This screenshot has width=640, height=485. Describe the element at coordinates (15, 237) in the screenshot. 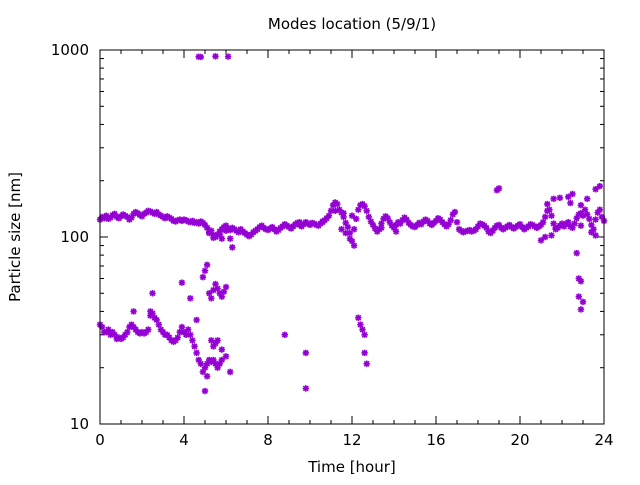

I see `y-axis-label: Particle size [nm]` at that location.